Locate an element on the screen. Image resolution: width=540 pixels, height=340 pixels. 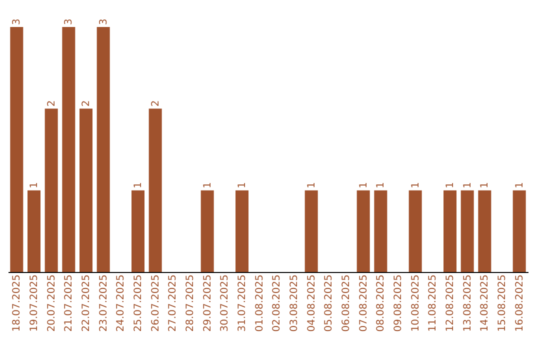
x-tick-label: 07.08.2025 is located at coordinates (364, 303).